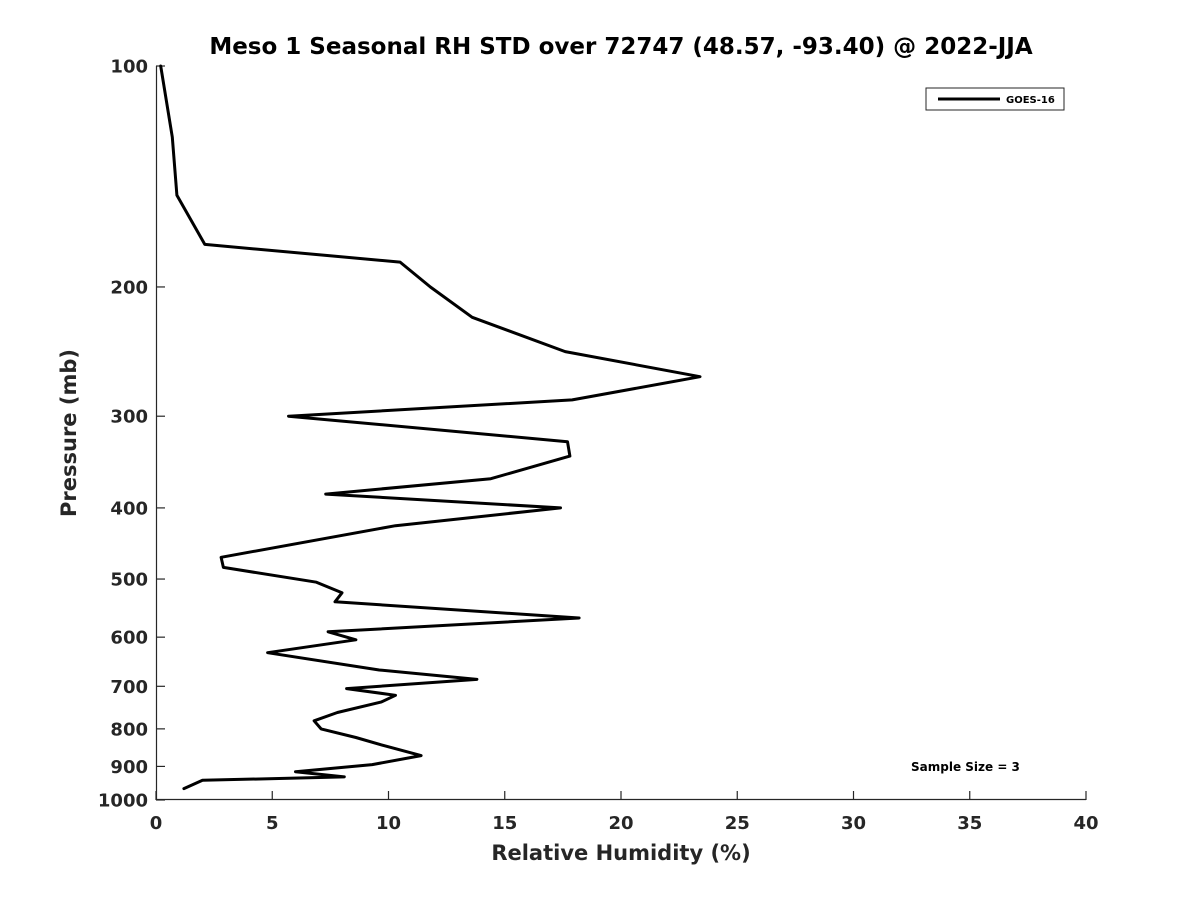 The width and height of the screenshot is (1200, 900). Describe the element at coordinates (969, 823) in the screenshot. I see `x-tick-label: 35` at that location.